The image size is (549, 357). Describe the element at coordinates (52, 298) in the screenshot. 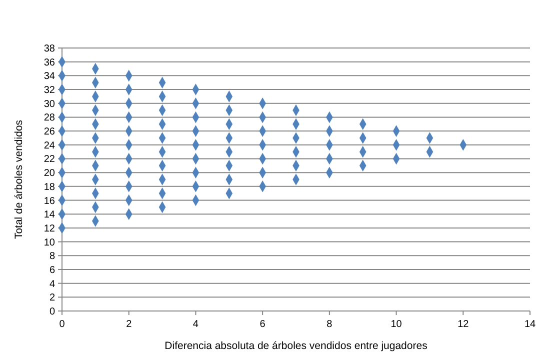

I see `y-tick-label: 2` at that location.